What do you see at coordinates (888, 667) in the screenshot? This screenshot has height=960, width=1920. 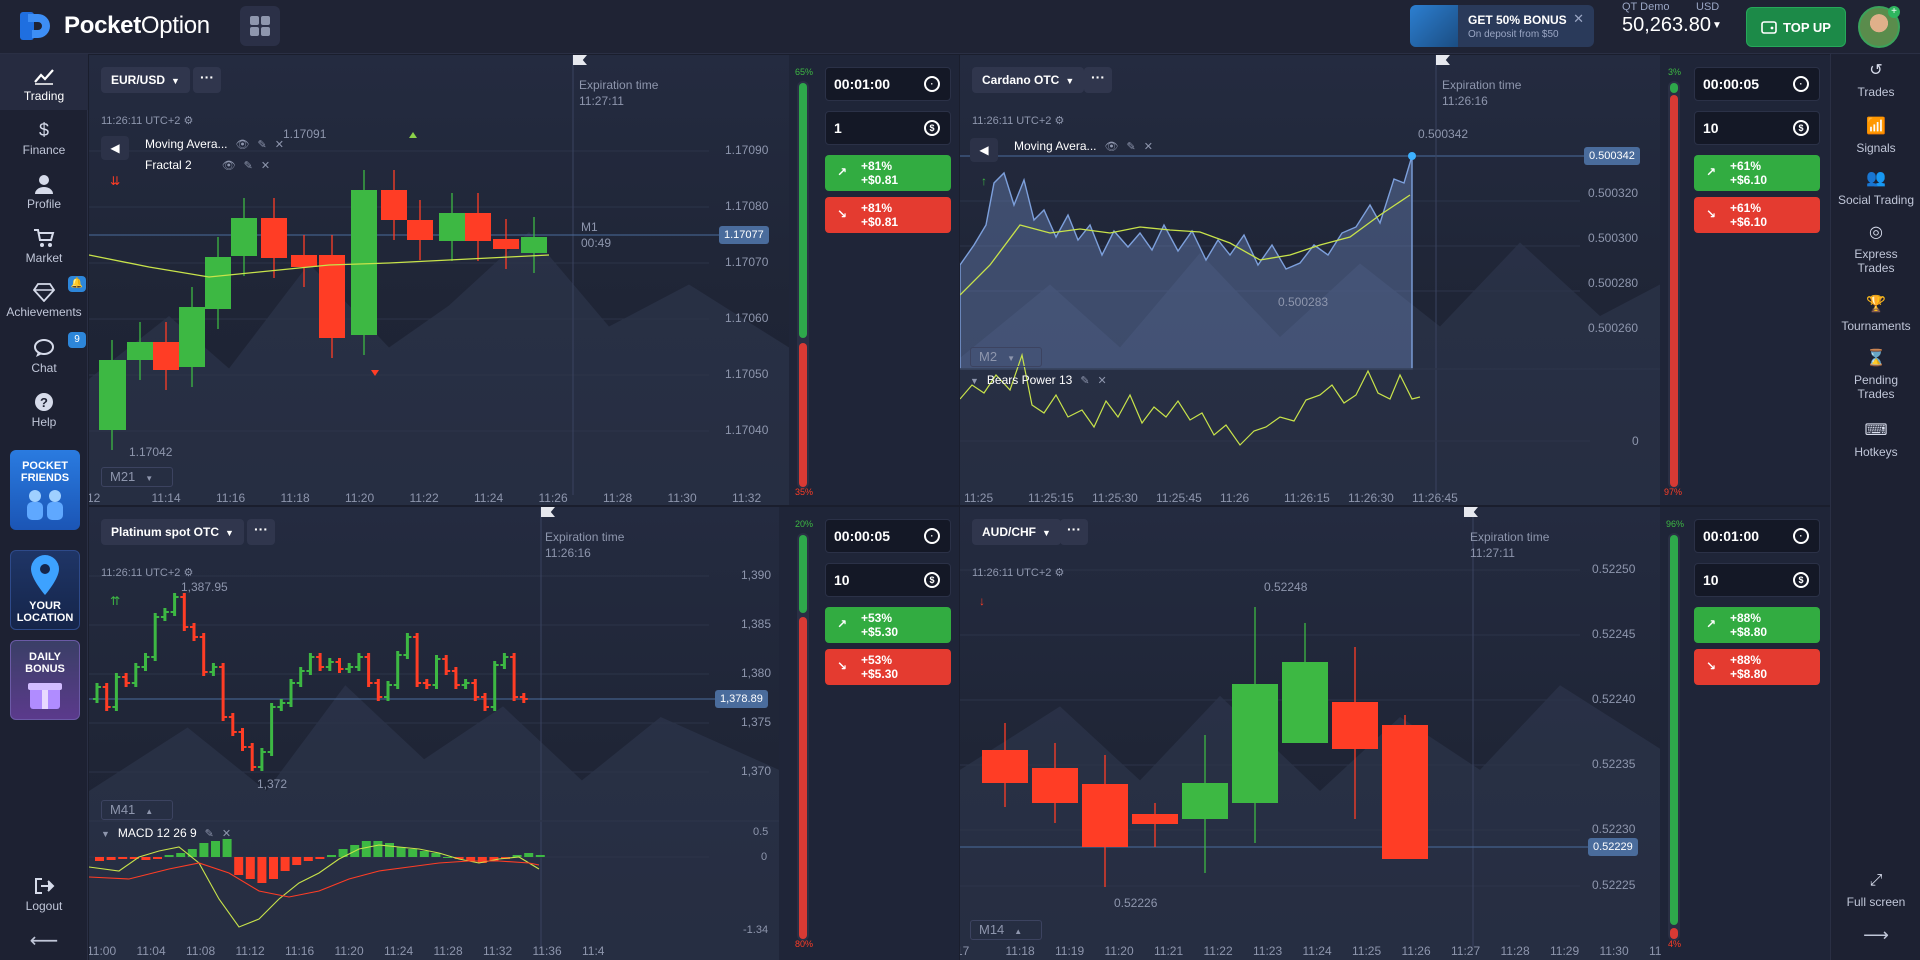 I see `sell-button: ↘ +53% +$5.30` at bounding box center [888, 667].